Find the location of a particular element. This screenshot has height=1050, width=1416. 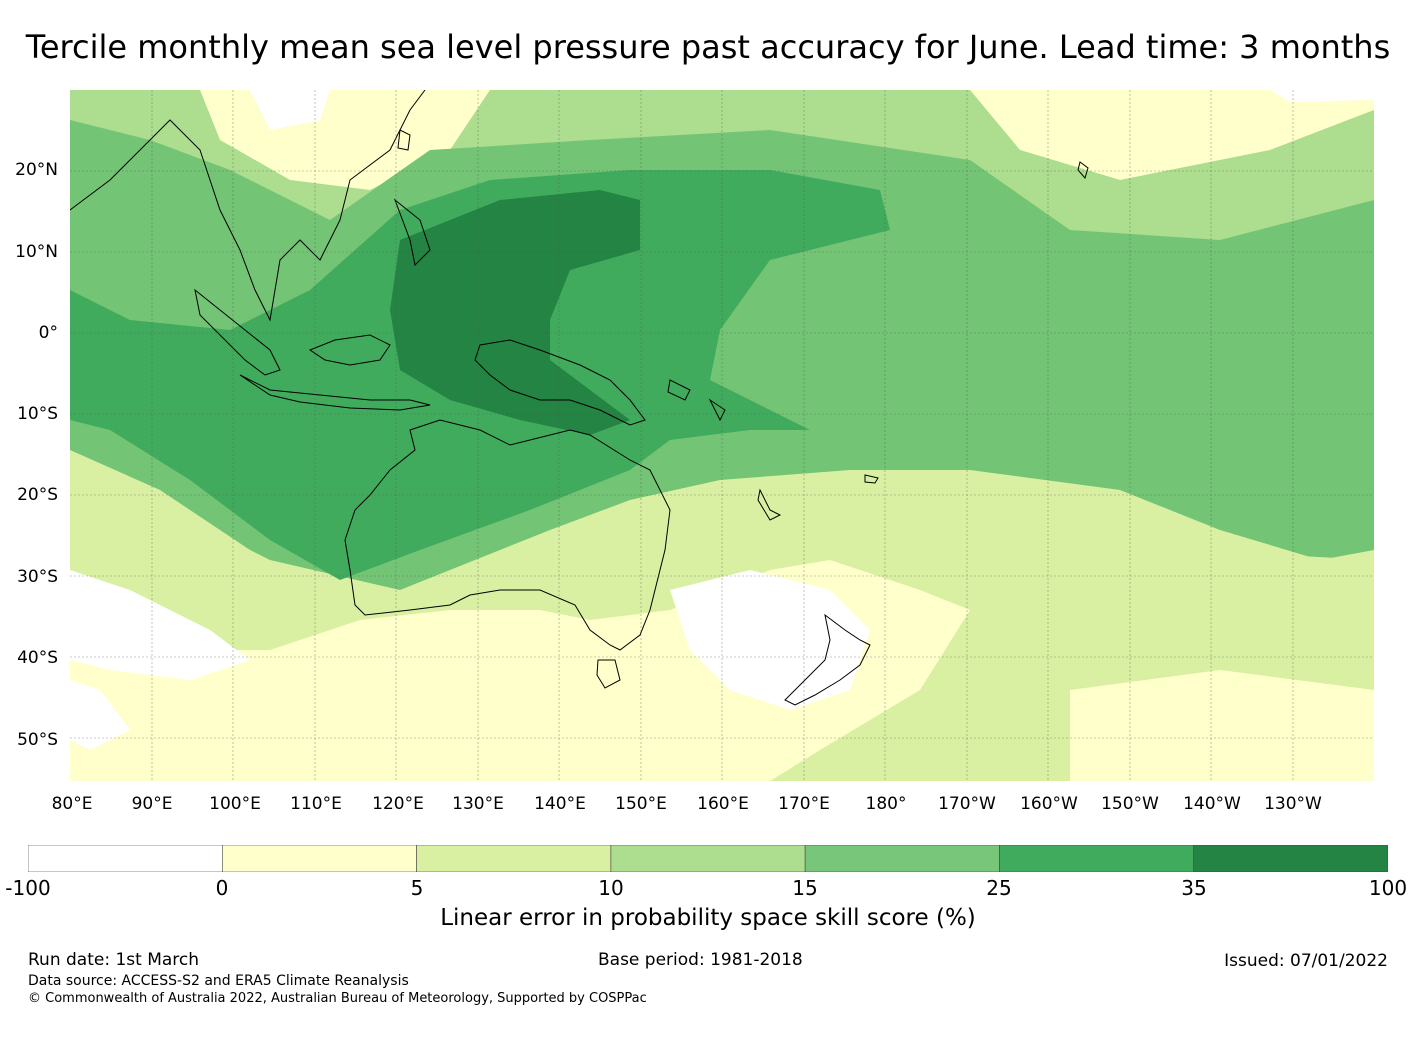

lon-label-170w: 170°W is located at coordinates (967, 804).